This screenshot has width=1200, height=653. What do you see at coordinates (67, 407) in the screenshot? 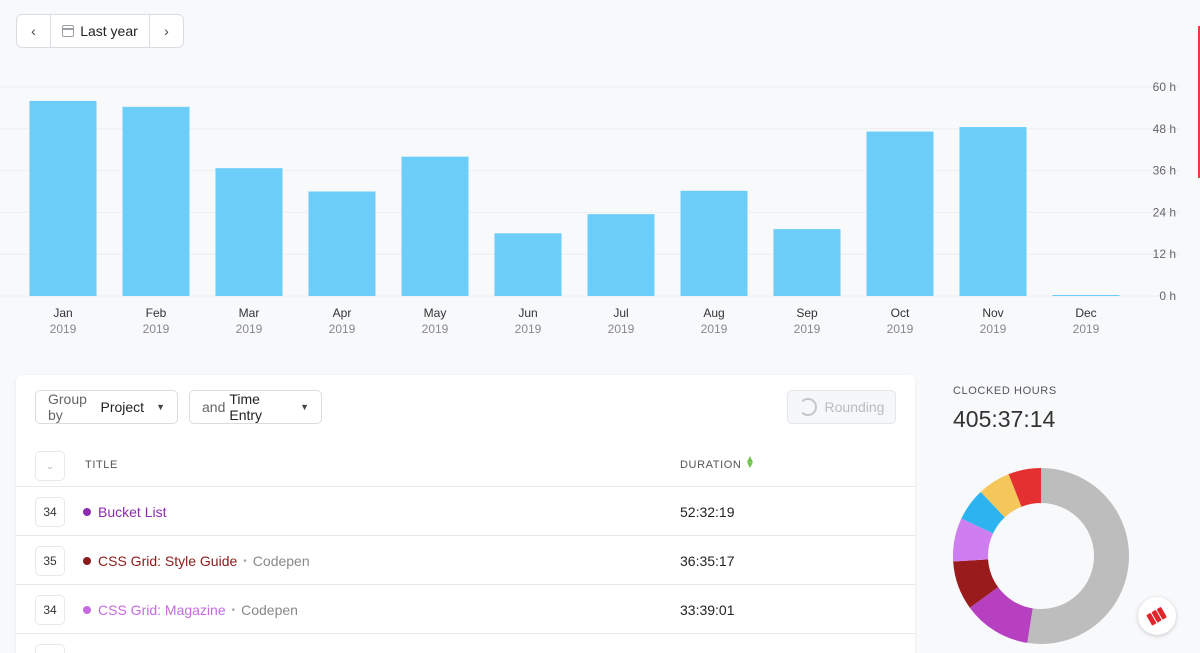
I see `group-by-prefix: Group by` at bounding box center [67, 407].